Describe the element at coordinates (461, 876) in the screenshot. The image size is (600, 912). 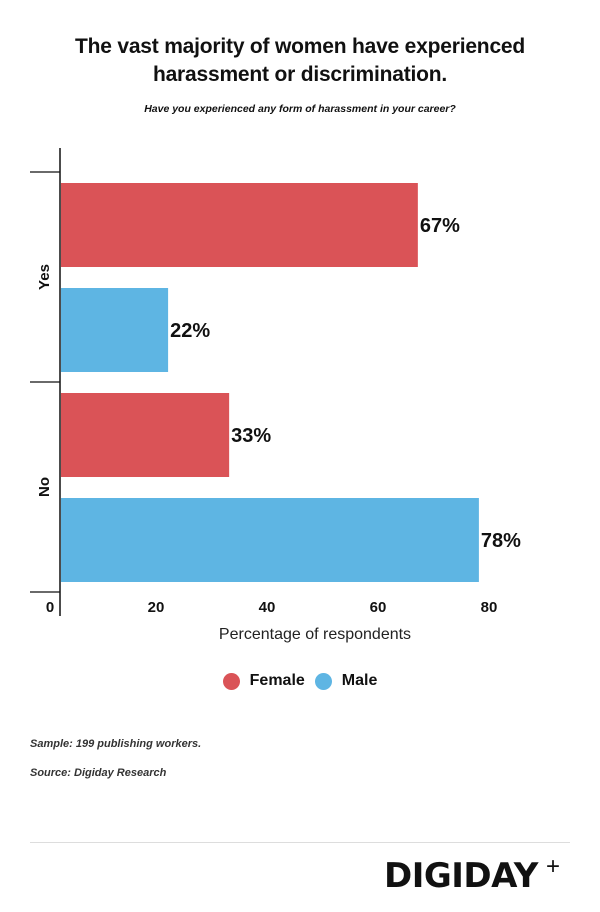
I see `digiday-logo: DIGIDAY` at that location.